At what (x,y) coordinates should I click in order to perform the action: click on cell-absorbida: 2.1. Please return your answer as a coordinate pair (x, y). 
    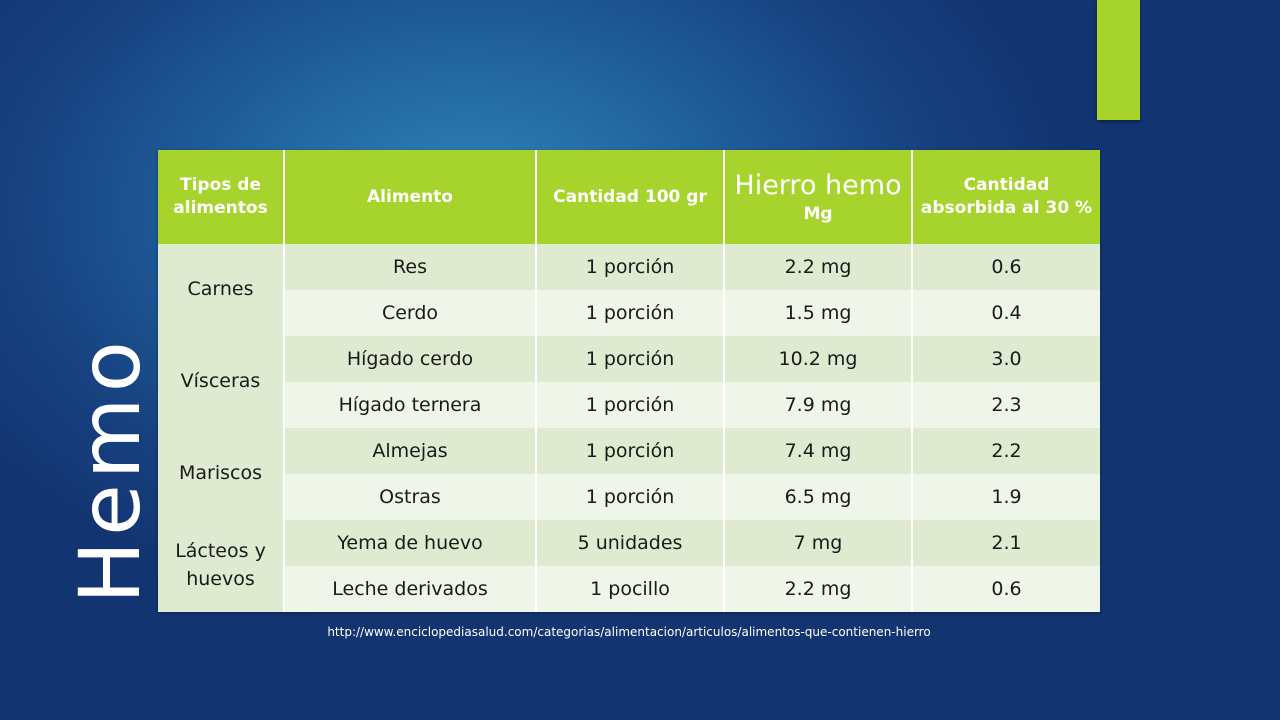
    Looking at the image, I should click on (1006, 543).